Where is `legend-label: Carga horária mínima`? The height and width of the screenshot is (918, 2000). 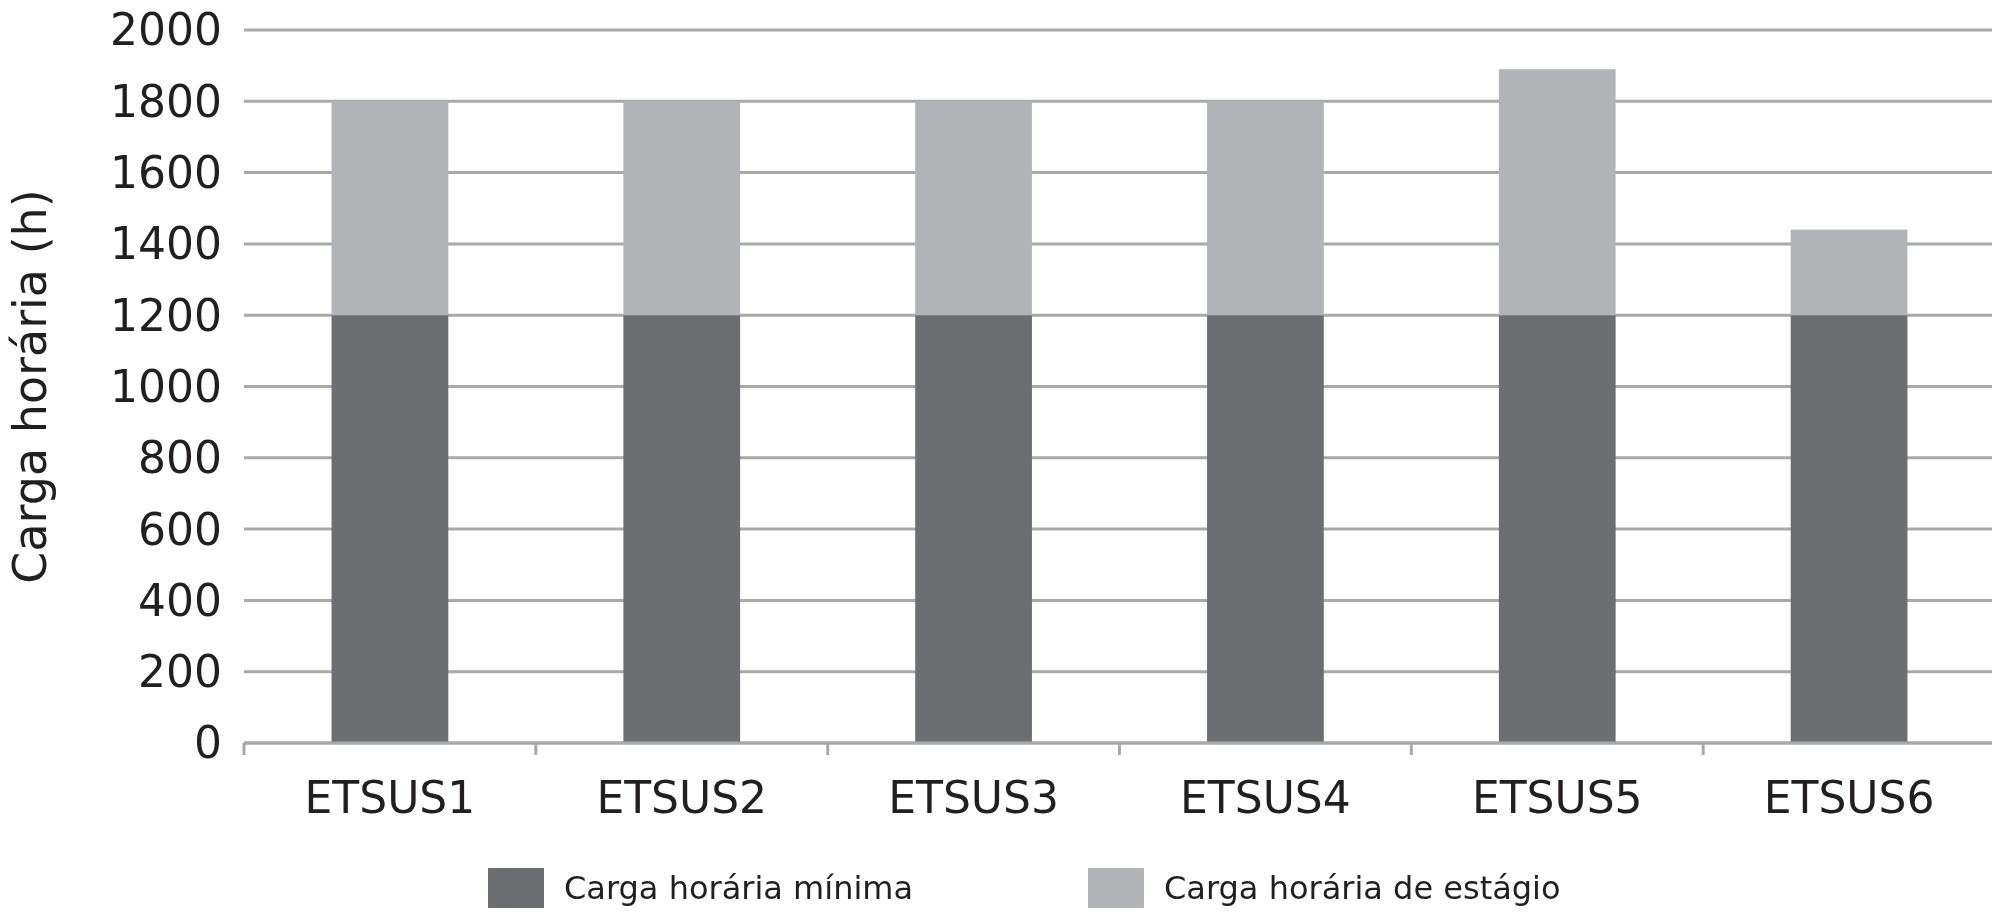 legend-label: Carga horária mínima is located at coordinates (739, 888).